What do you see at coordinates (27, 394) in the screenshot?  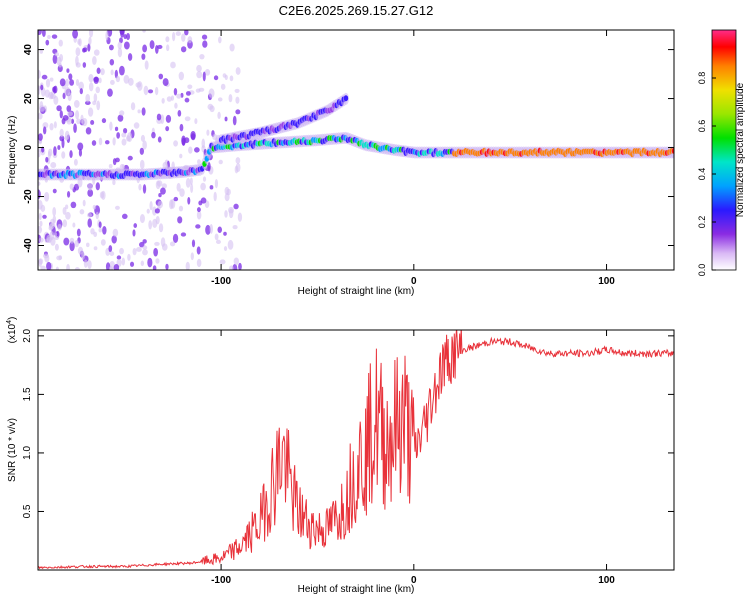 I see `bottom-y-tick-label: 1.5` at bounding box center [27, 394].